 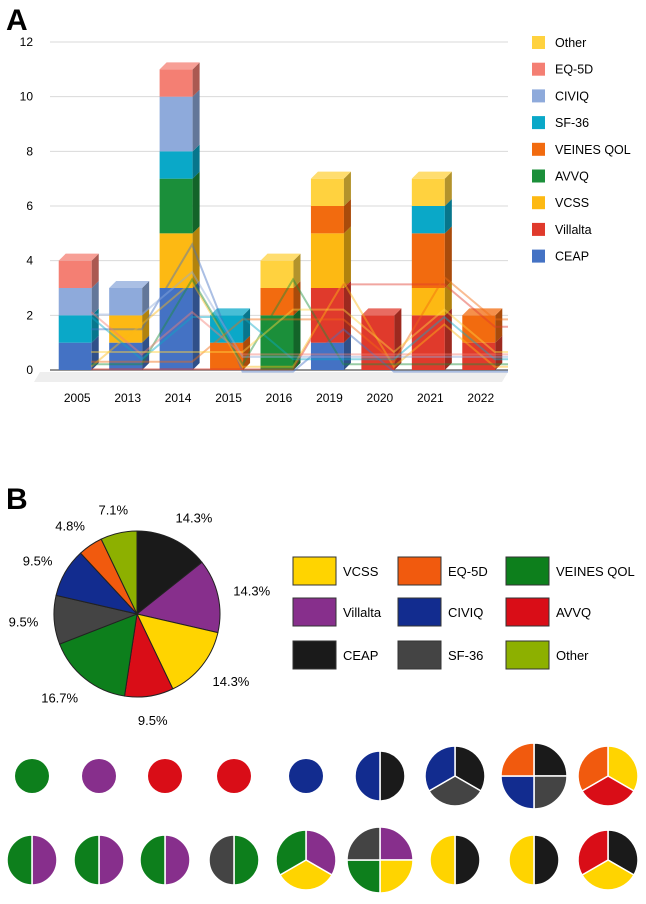 I want to click on a-legend-label: AVVQ, so click(x=572, y=177).